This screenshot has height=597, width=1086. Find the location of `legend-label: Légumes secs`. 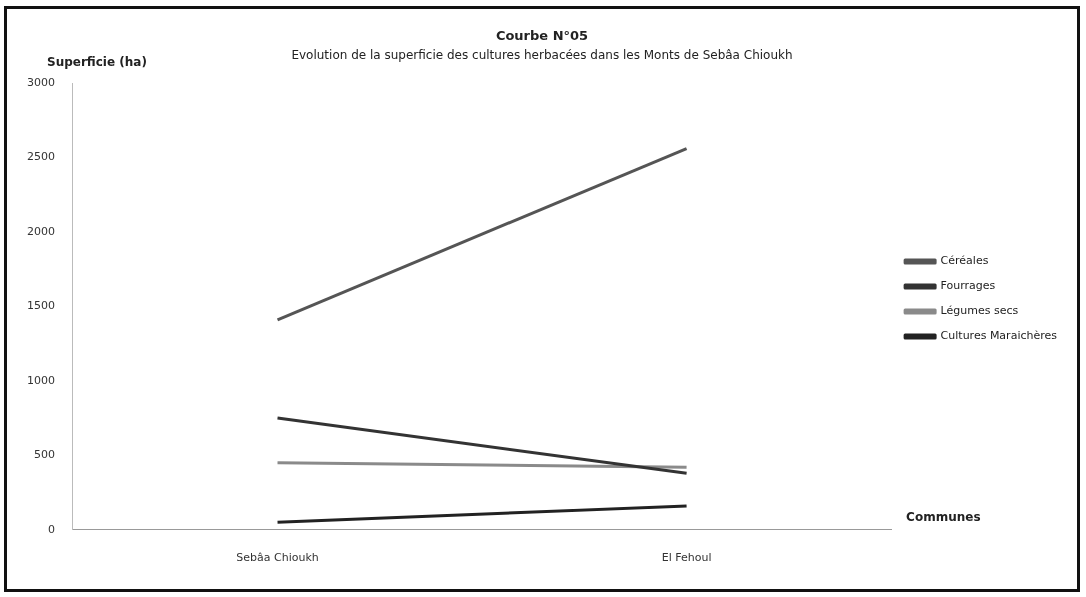

legend-label: Légumes secs is located at coordinates (979, 311).